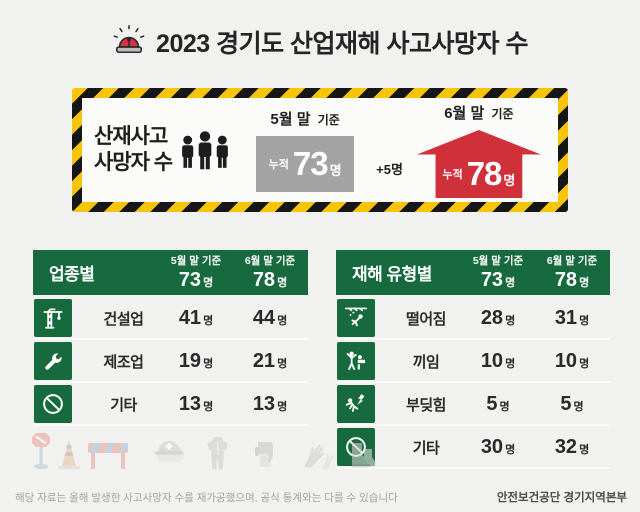 This screenshot has width=640, height=512. What do you see at coordinates (484, 173) in the screenshot?
I see `june-total-value: 78` at bounding box center [484, 173].